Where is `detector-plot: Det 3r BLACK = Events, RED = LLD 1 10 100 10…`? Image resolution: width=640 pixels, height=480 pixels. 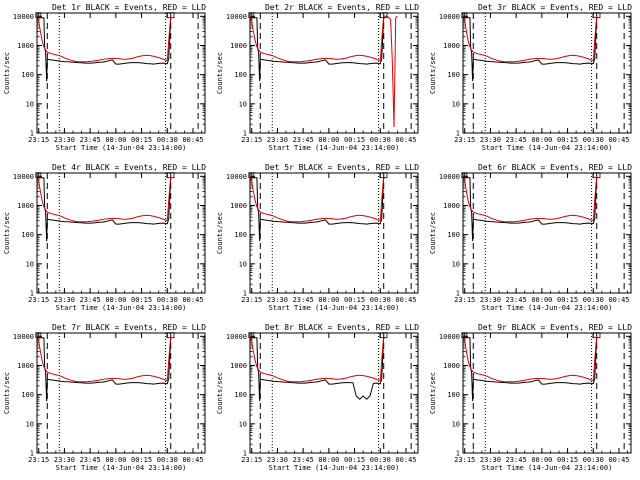 detector-plot: Det 3r BLACK = Events, RED = LLD 1 10 100 10… is located at coordinates (530, 77).